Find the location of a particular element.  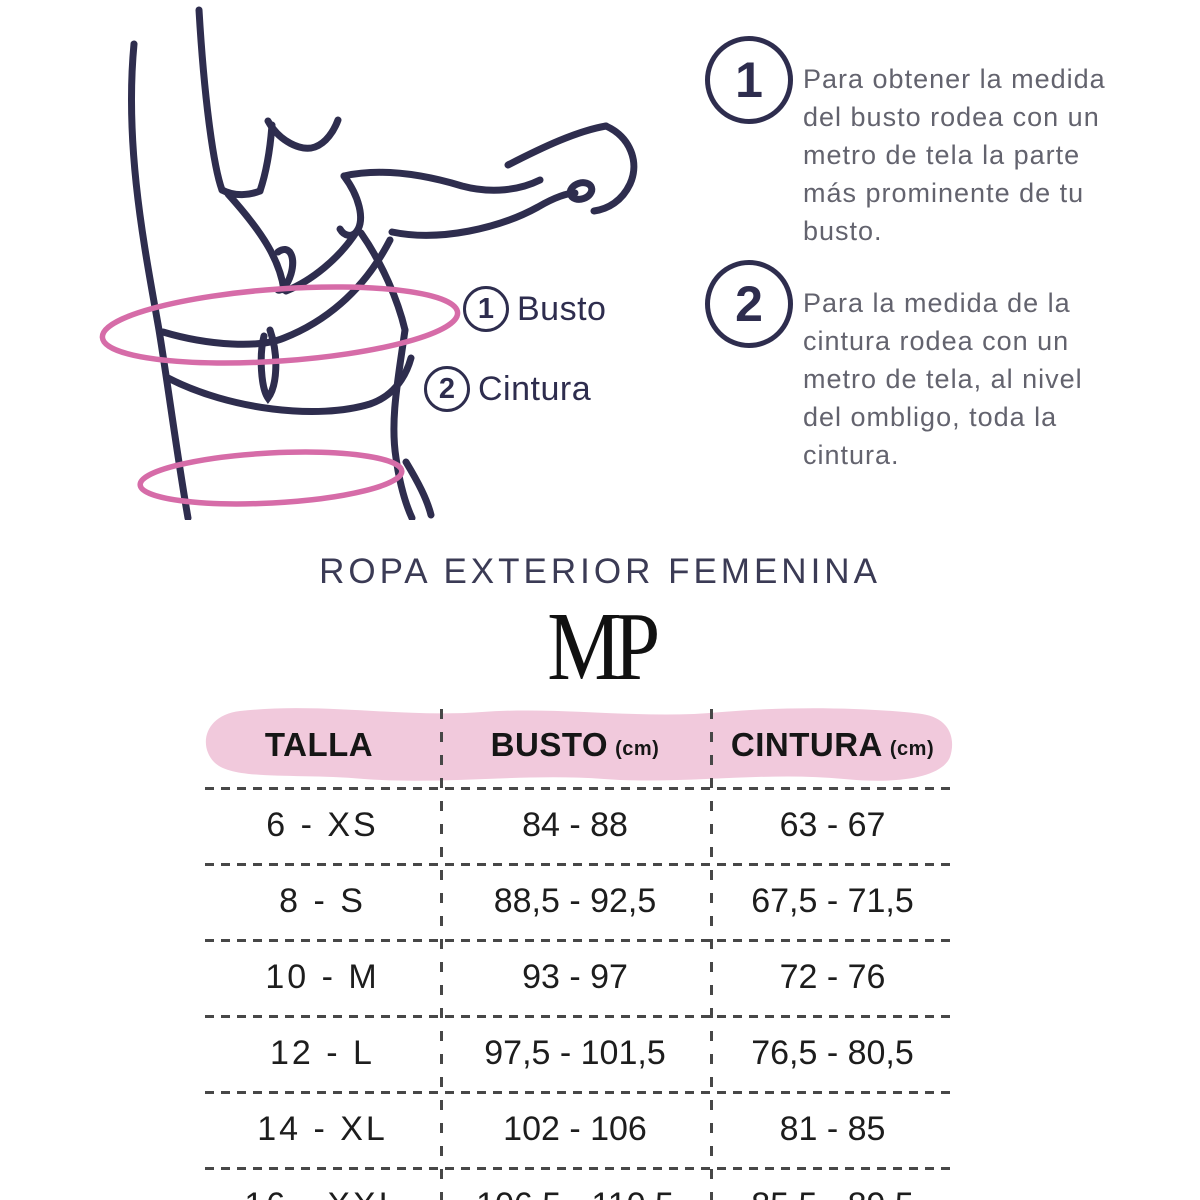

cell-cintura: 63 - 67 is located at coordinates (832, 824).